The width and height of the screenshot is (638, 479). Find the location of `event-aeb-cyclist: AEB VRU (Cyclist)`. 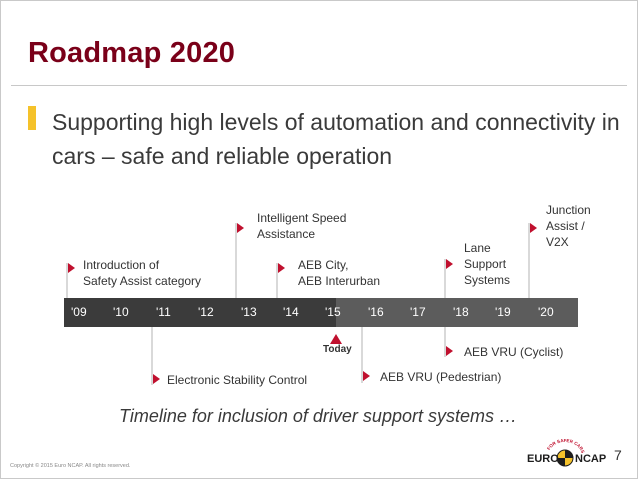

event-aeb-cyclist: AEB VRU (Cyclist) is located at coordinates (514, 352).